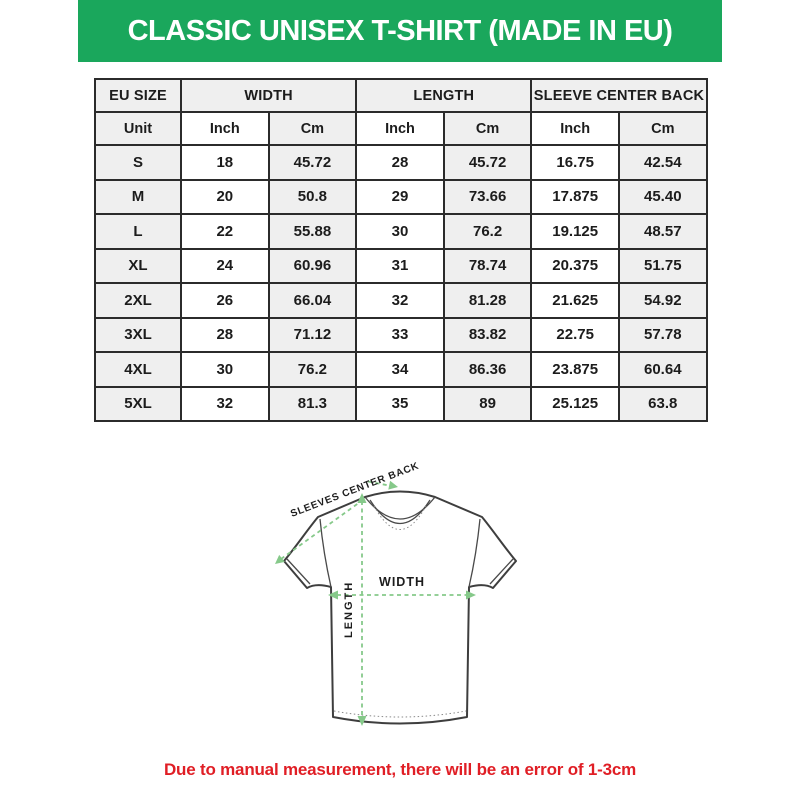 The image size is (800, 800). What do you see at coordinates (312, 300) in the screenshot?
I see `table-cell: 66.04` at bounding box center [312, 300].